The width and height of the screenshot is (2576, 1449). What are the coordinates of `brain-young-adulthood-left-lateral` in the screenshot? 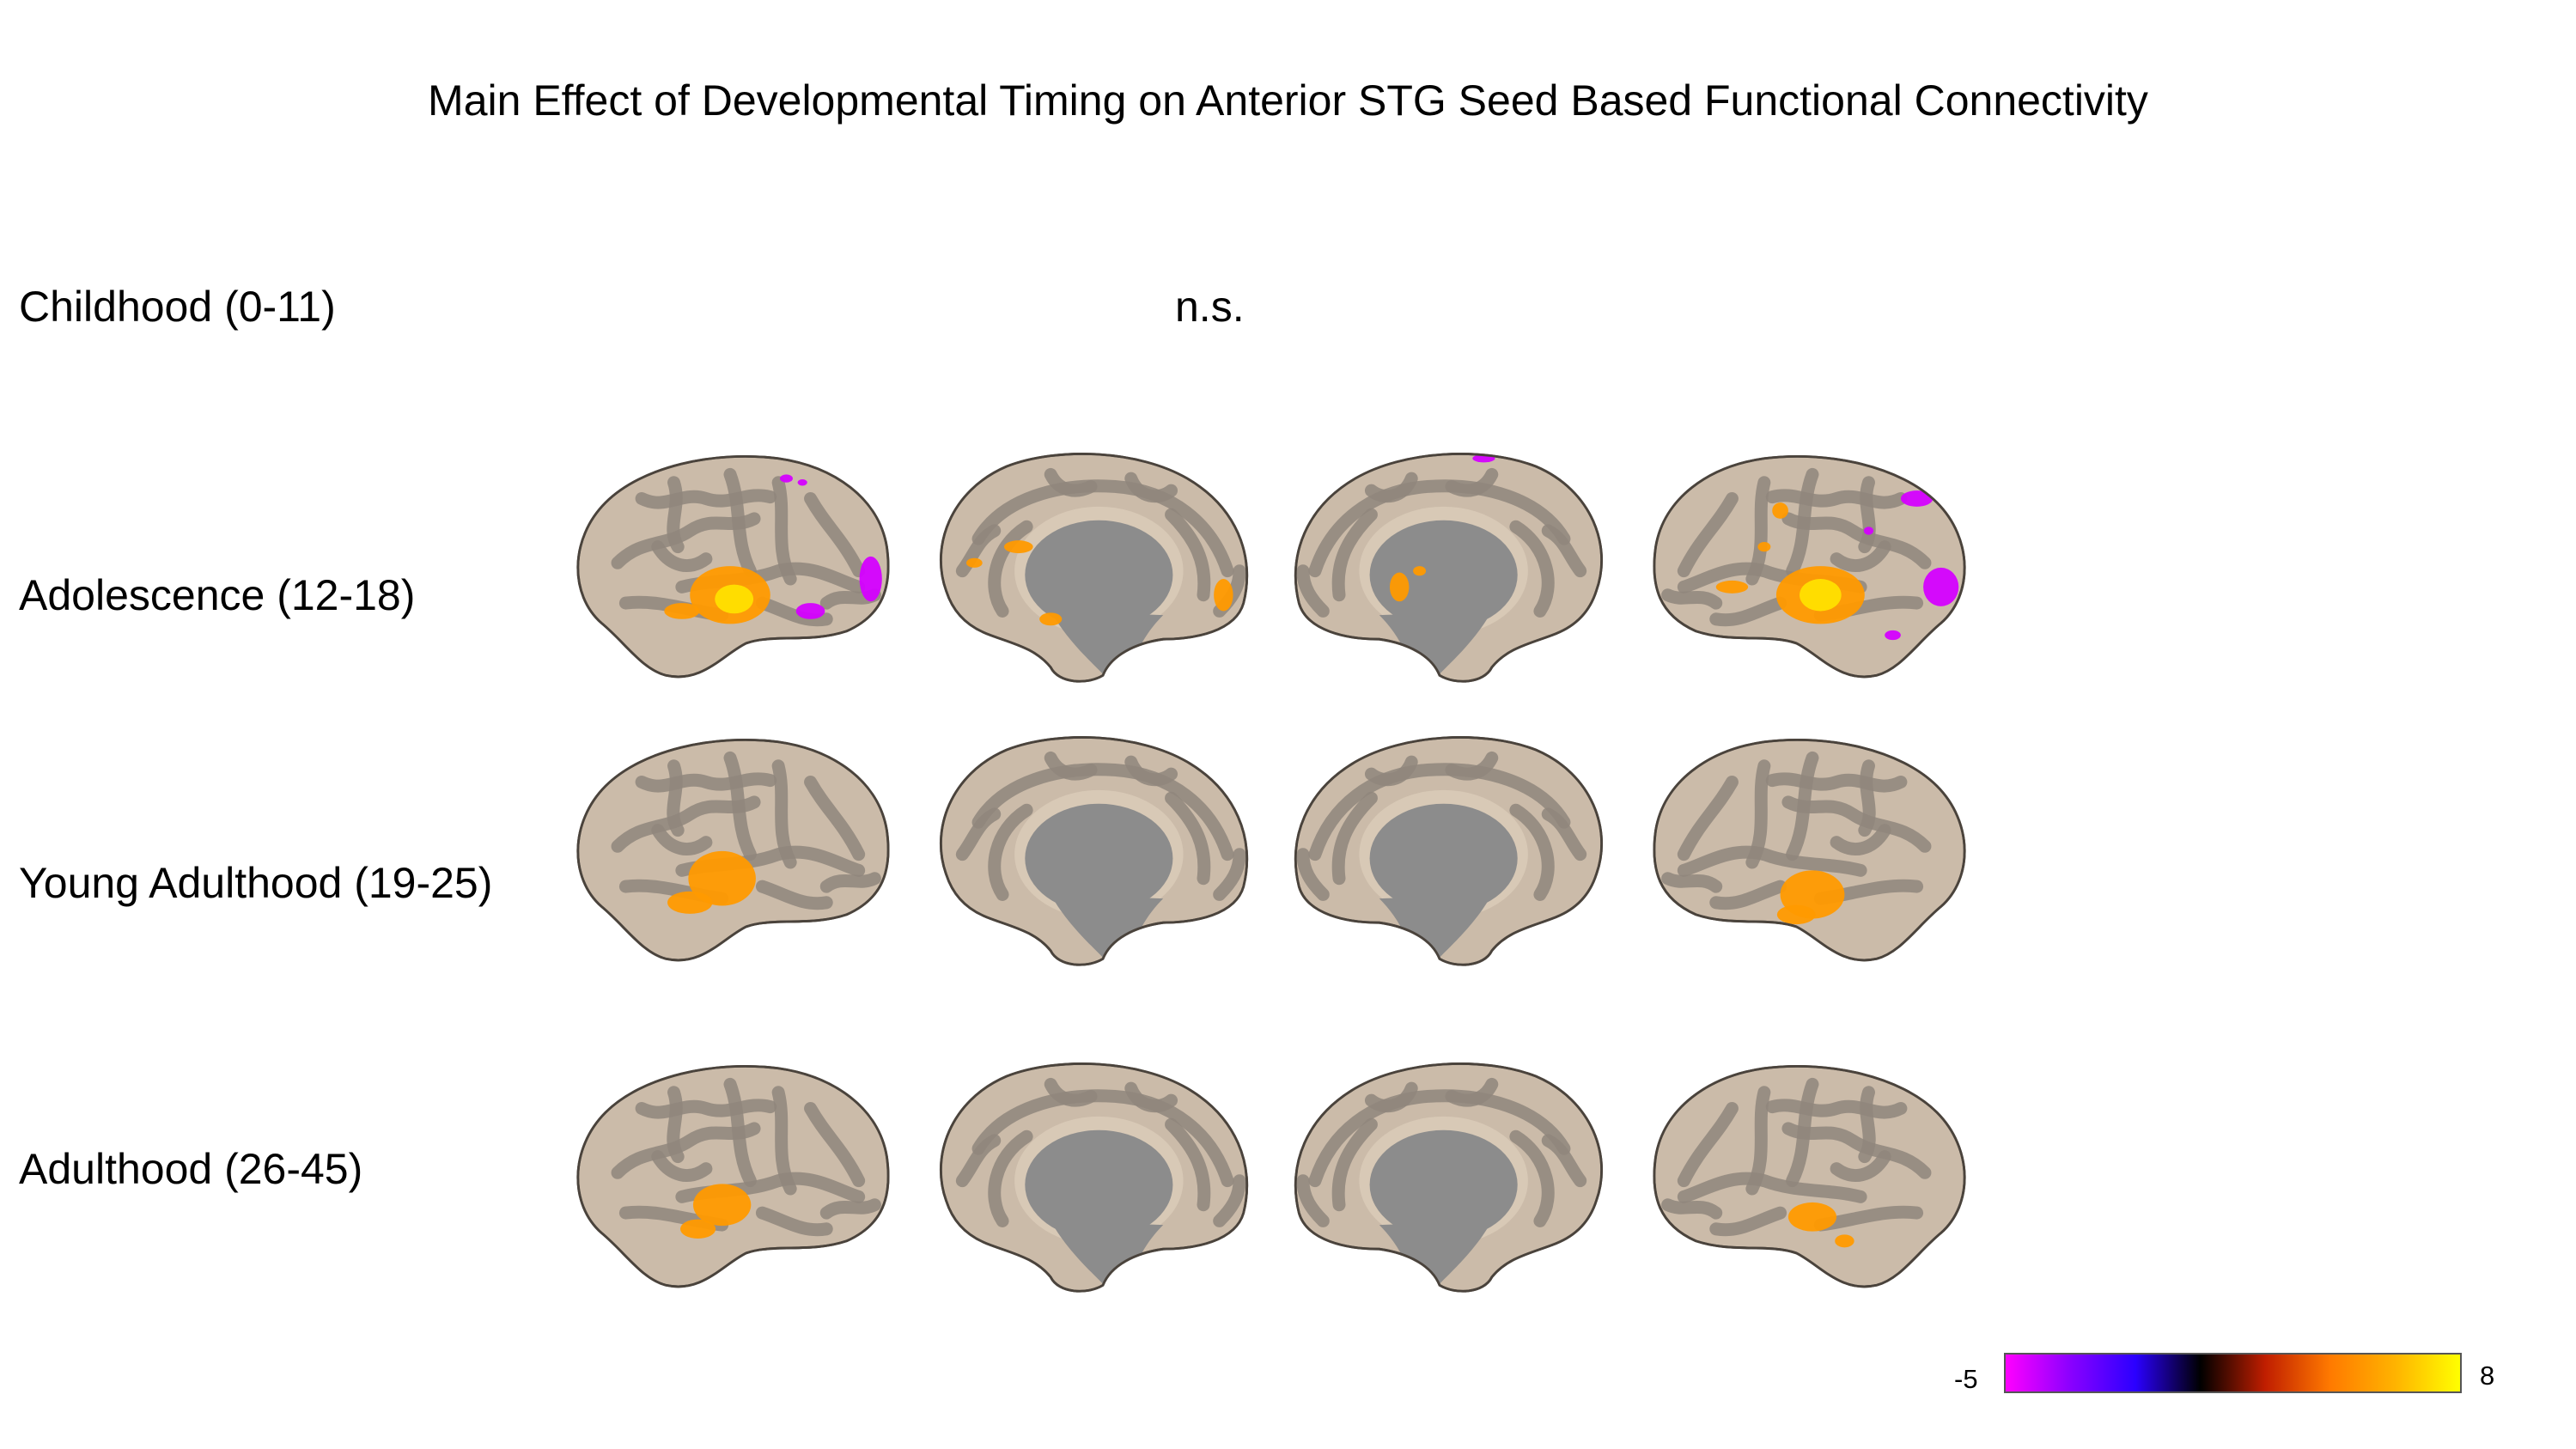 It's located at (733, 850).